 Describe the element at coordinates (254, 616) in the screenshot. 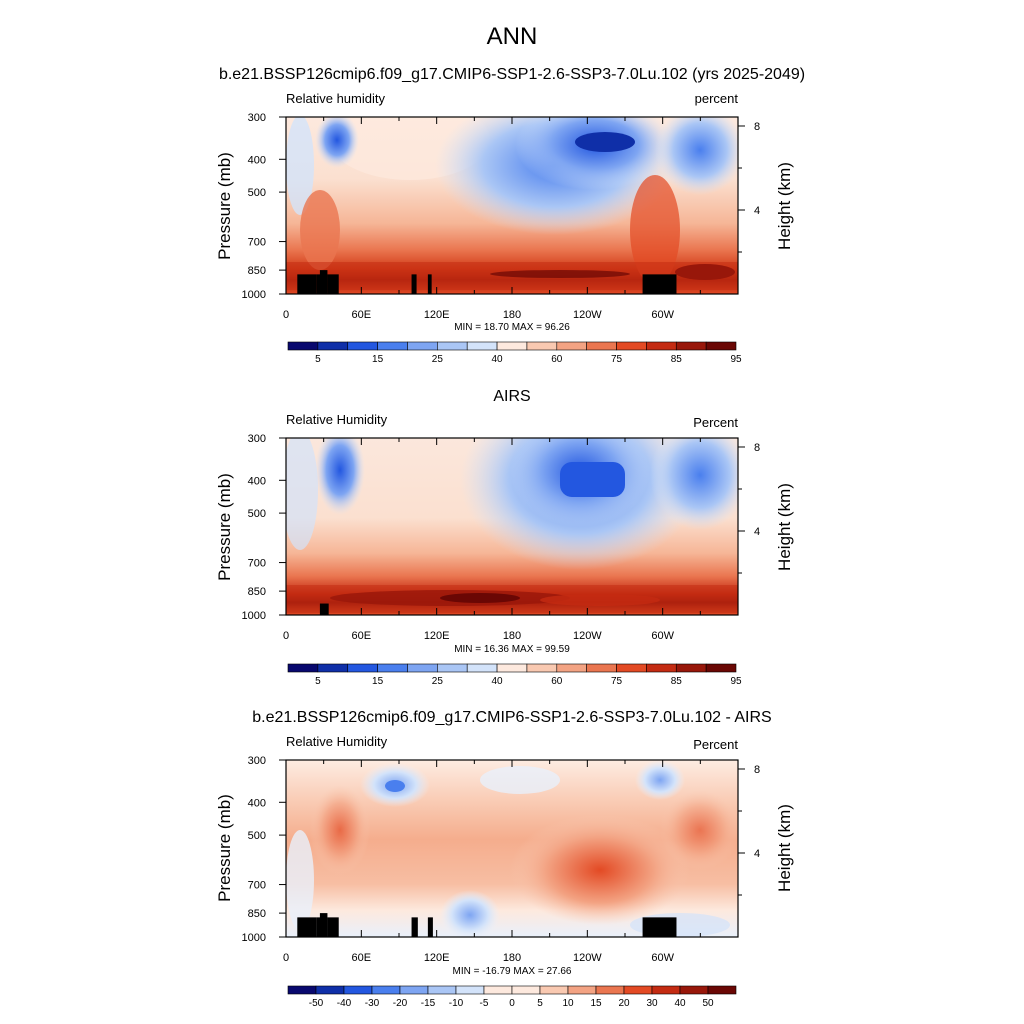

I see `y-tick-label: 1000` at that location.